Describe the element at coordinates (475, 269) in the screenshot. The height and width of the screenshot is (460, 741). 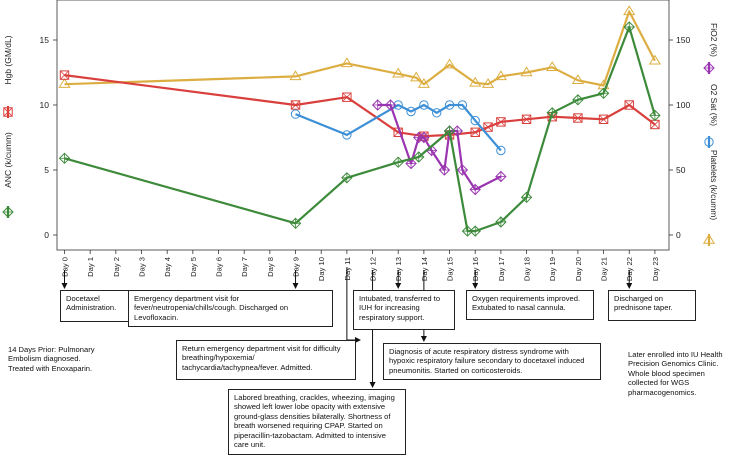
I see `x-tick-label: Day 16` at that location.